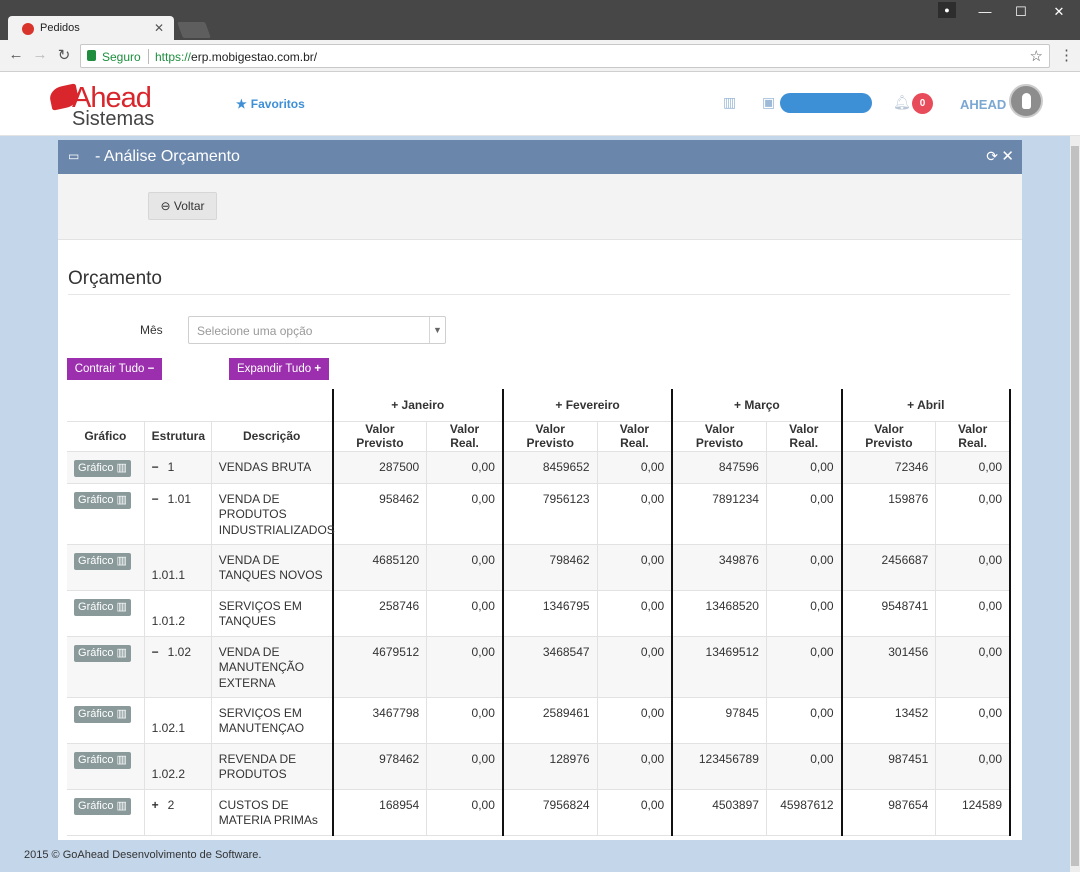 The image size is (1080, 872). What do you see at coordinates (804, 436) in the screenshot?
I see `col-header-real: Valor Real.` at bounding box center [804, 436].